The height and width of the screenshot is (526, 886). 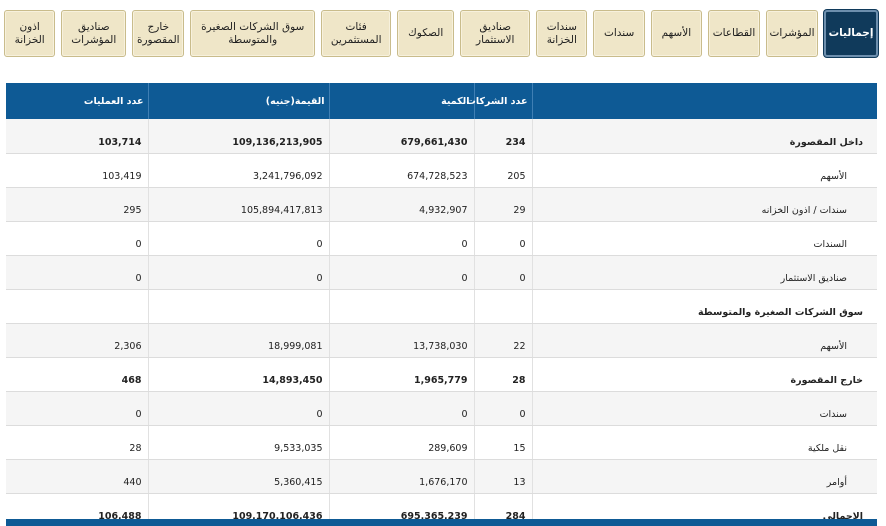 I want to click on table-row: سندات 0 0 0 0, so click(x=441, y=408).